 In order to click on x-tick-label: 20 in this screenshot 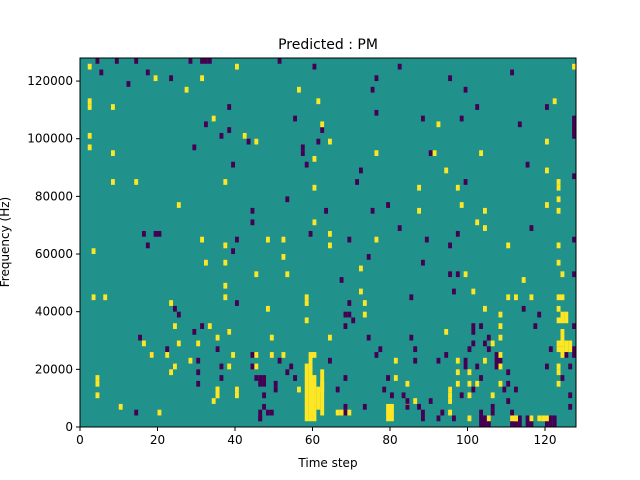, I will do `click(157, 440)`.